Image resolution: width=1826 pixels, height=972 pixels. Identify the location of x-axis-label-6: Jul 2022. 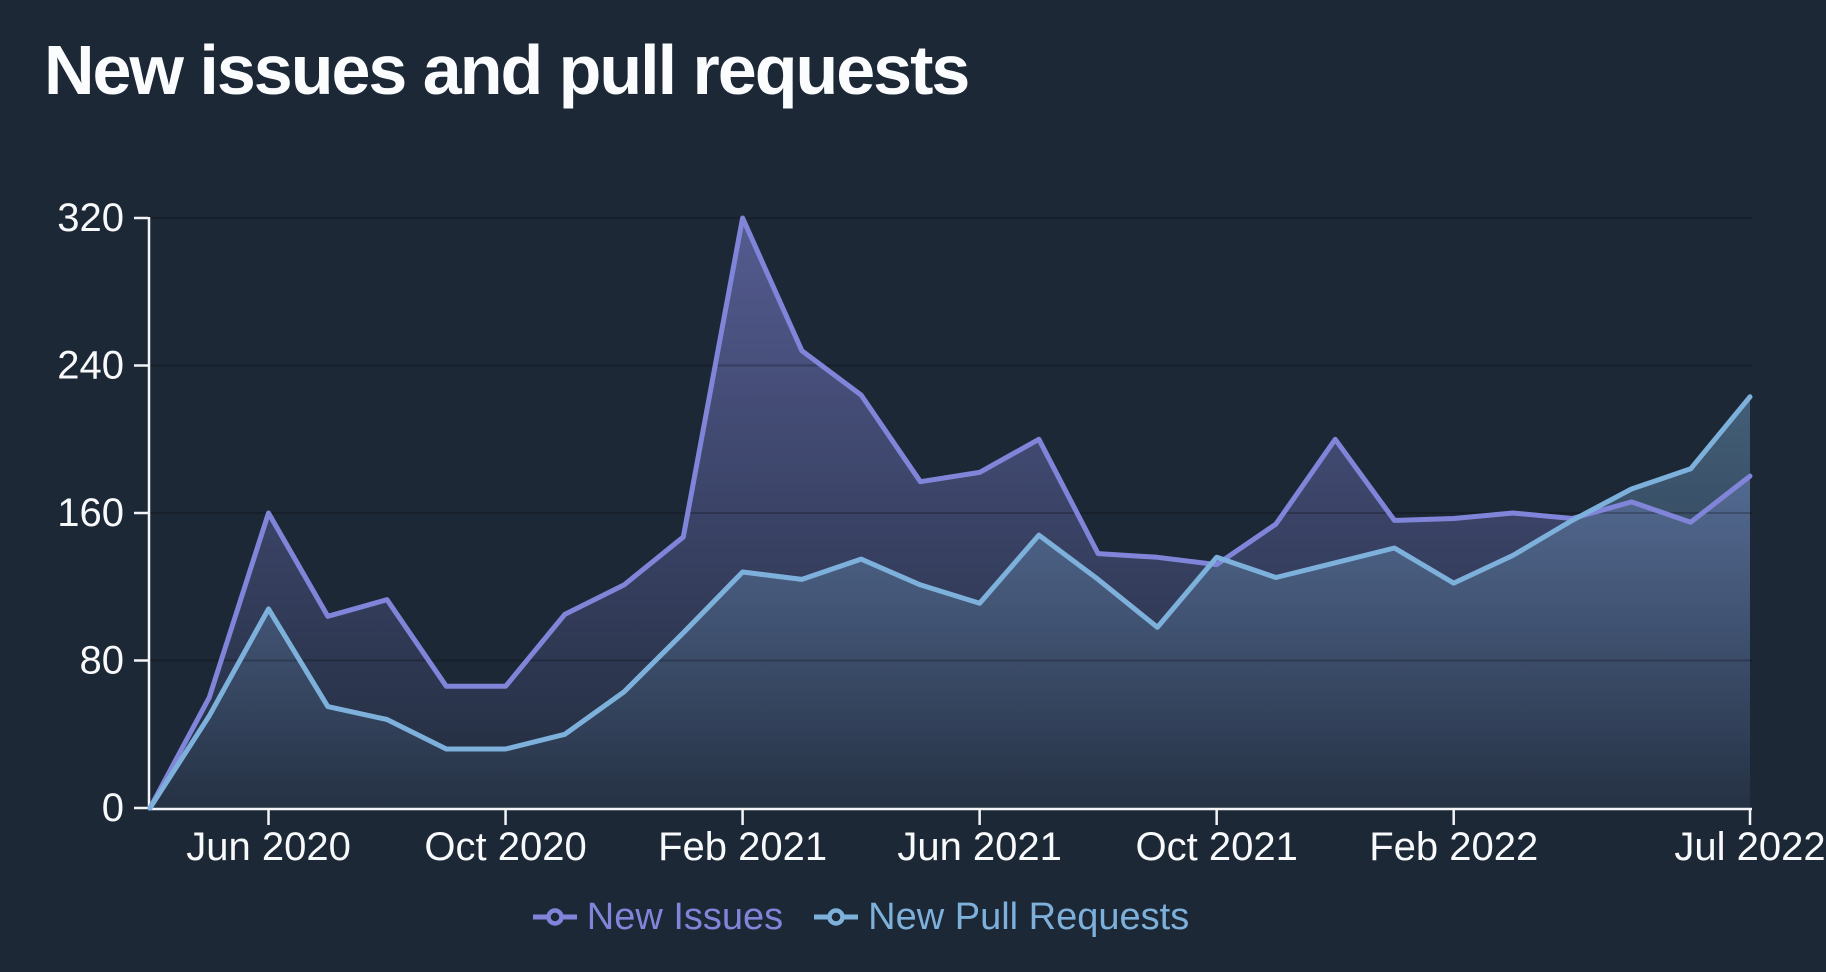
(1749, 847).